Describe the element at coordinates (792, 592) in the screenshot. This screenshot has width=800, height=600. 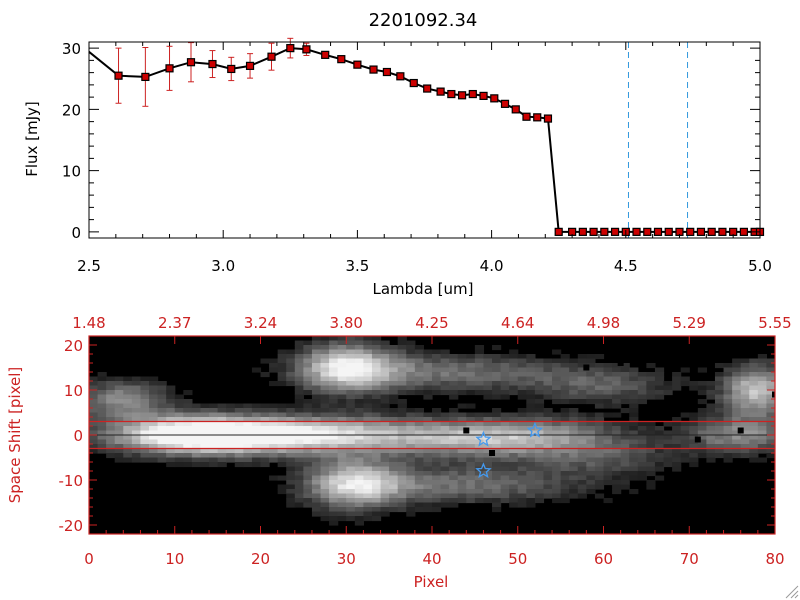
I see `resize-grip-icon` at that location.